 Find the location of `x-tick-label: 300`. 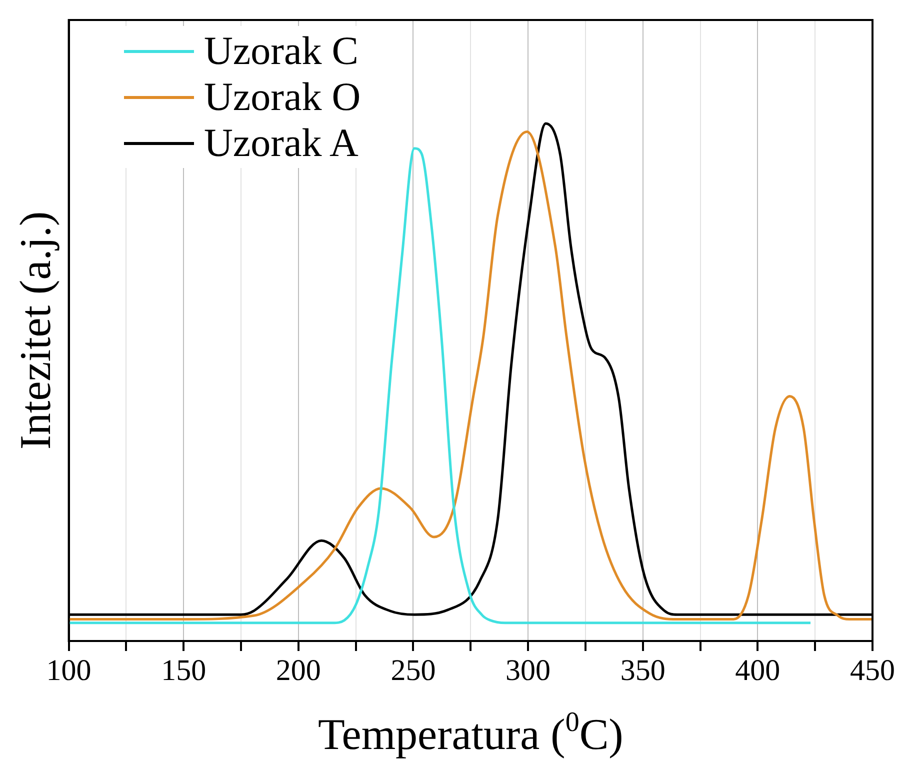

x-tick-label: 300 is located at coordinates (528, 670).